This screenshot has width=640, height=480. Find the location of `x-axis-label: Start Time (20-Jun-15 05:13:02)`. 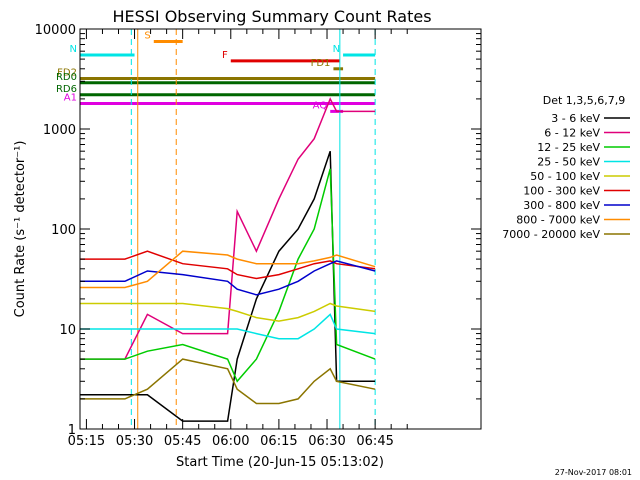

x-axis-label: Start Time (20-Jun-15 05:13:02) is located at coordinates (280, 462).